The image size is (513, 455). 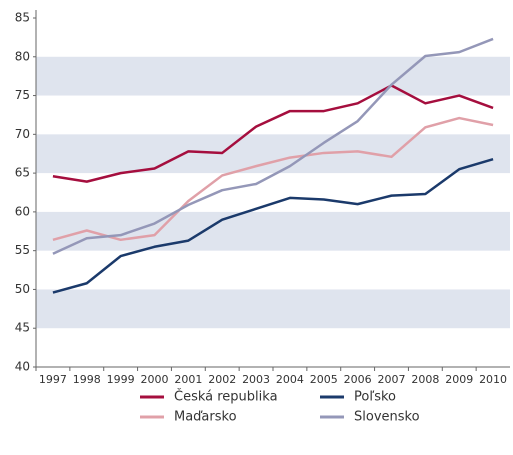 I want to click on legend-label: Česká republika, so click(x=226, y=397).